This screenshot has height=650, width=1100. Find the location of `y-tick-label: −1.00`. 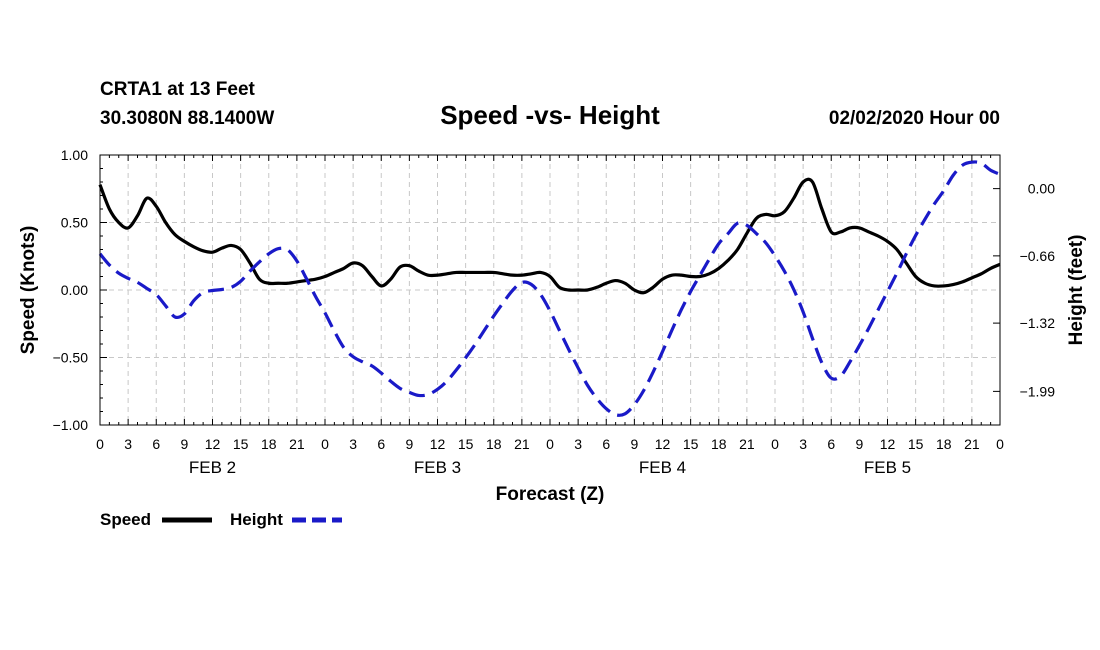

y-tick-label: −1.00 is located at coordinates (71, 425).